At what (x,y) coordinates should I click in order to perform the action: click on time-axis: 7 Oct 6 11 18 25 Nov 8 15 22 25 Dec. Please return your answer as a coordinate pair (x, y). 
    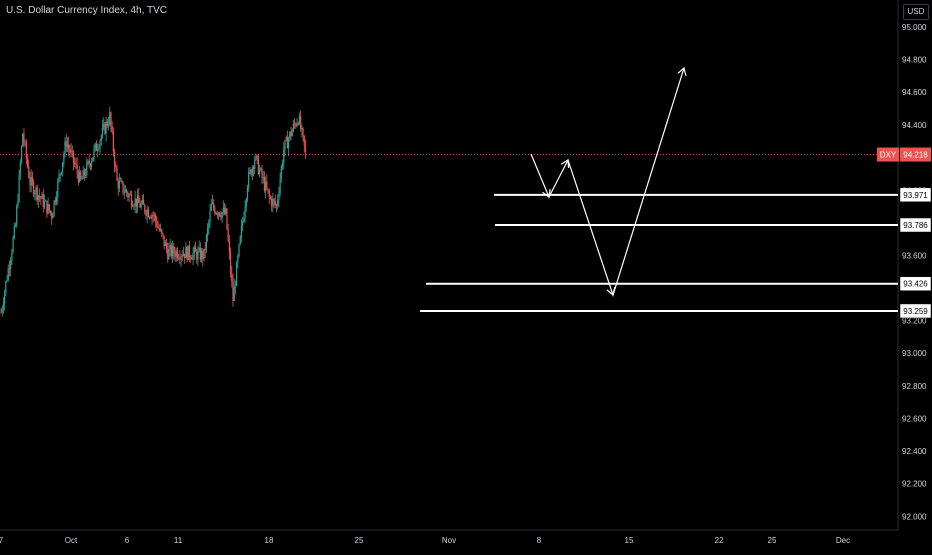
    Looking at the image, I should click on (425, 540).